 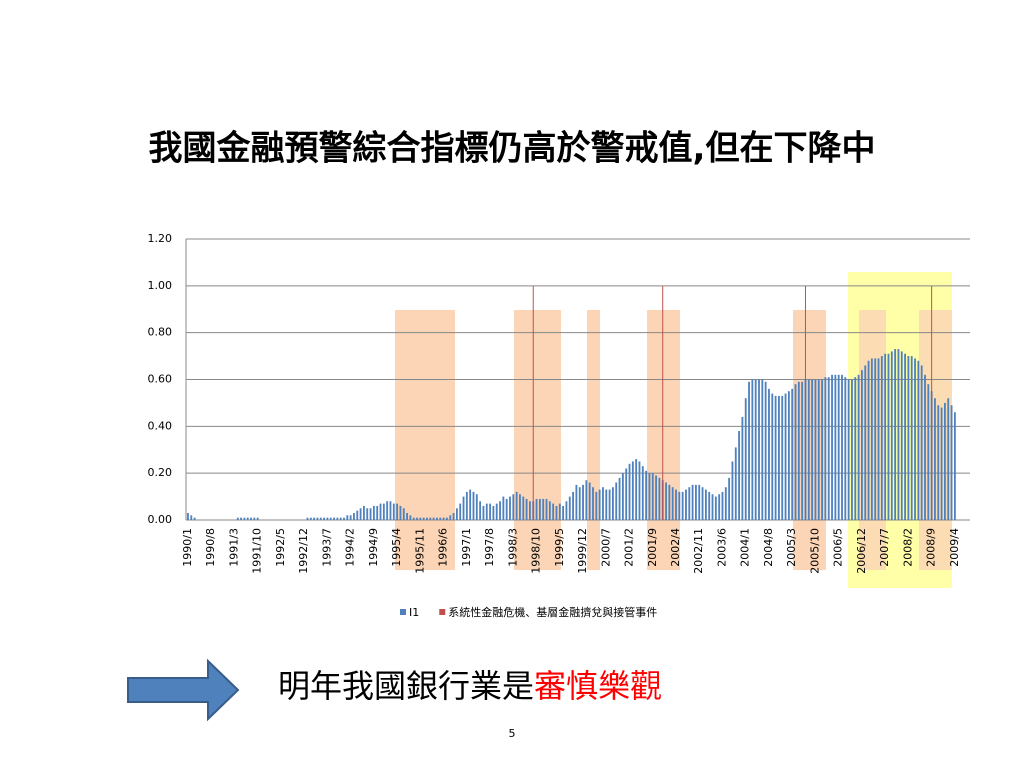 I want to click on x-tick-label: 1999/5, so click(x=559, y=547).